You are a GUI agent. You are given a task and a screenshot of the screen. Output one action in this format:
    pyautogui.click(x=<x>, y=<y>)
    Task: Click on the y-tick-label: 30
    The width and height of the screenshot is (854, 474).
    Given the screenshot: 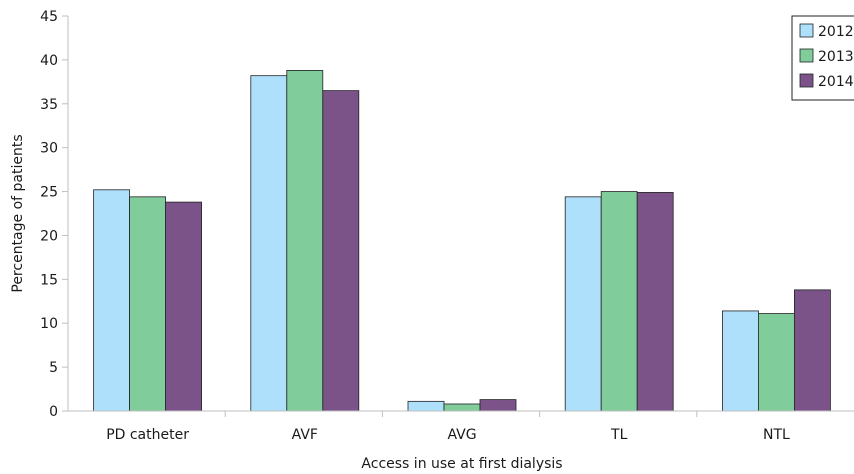 What is the action you would take?
    pyautogui.click(x=49, y=149)
    